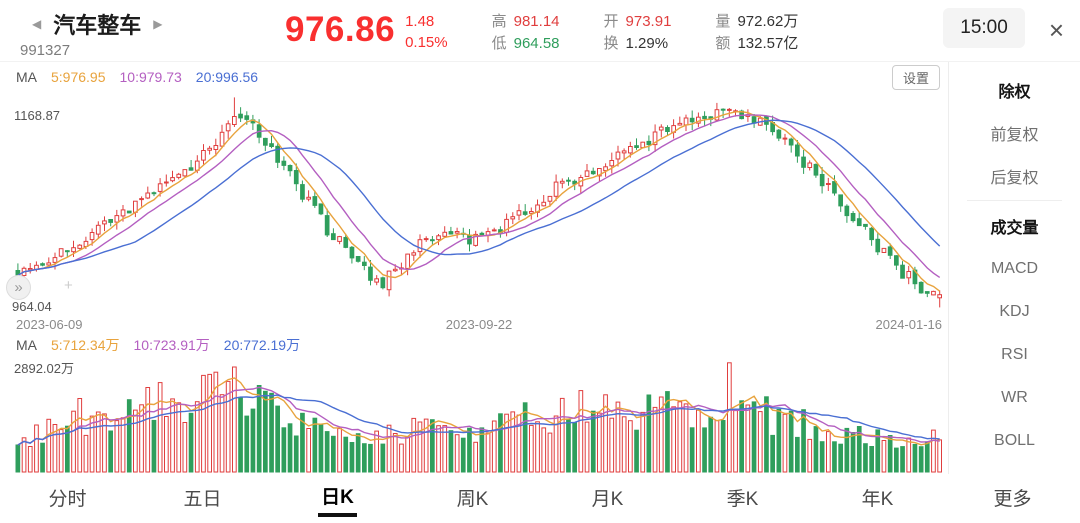  Describe the element at coordinates (68, 285) in the screenshot. I see `crosshair-icon: +` at that location.